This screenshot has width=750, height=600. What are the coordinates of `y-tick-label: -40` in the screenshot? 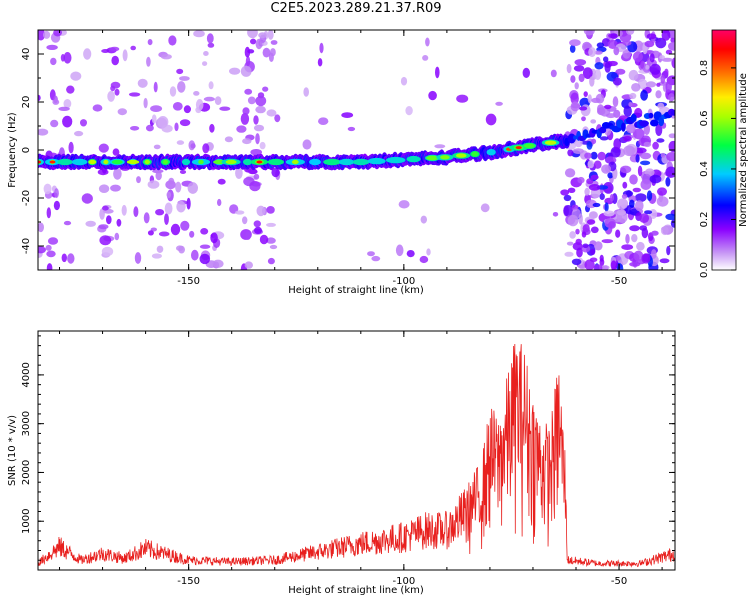 It's located at (26, 246).